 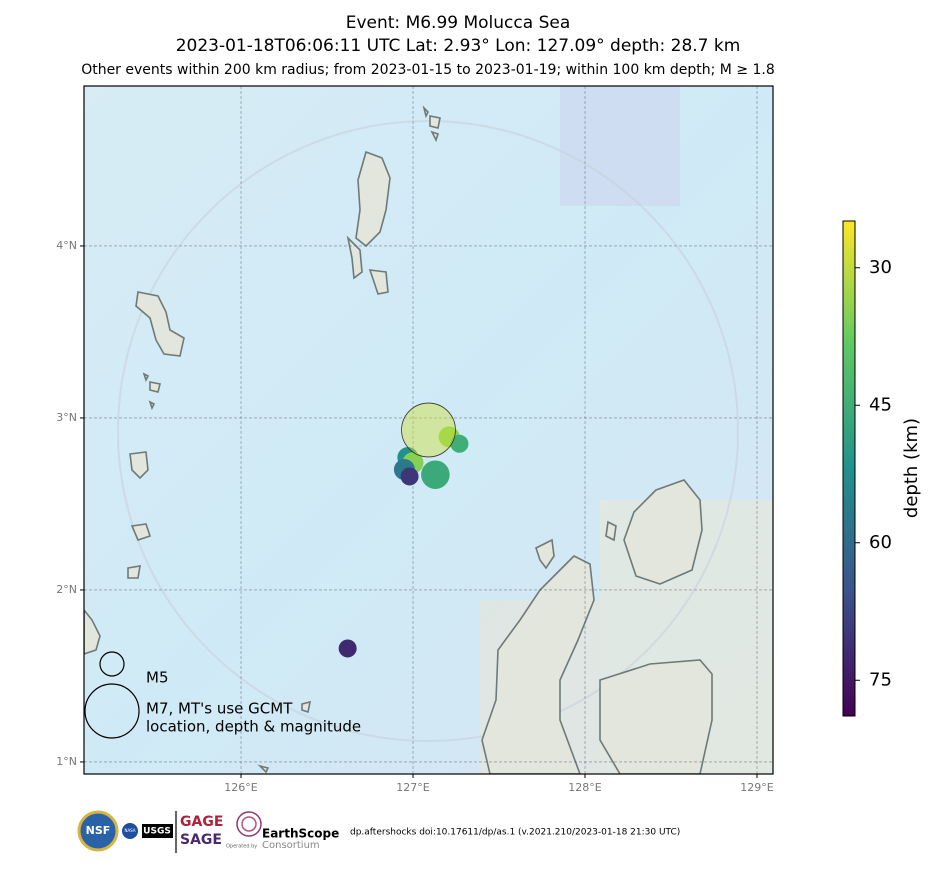 I want to click on x-tick-label: 128°E, so click(x=584, y=787).